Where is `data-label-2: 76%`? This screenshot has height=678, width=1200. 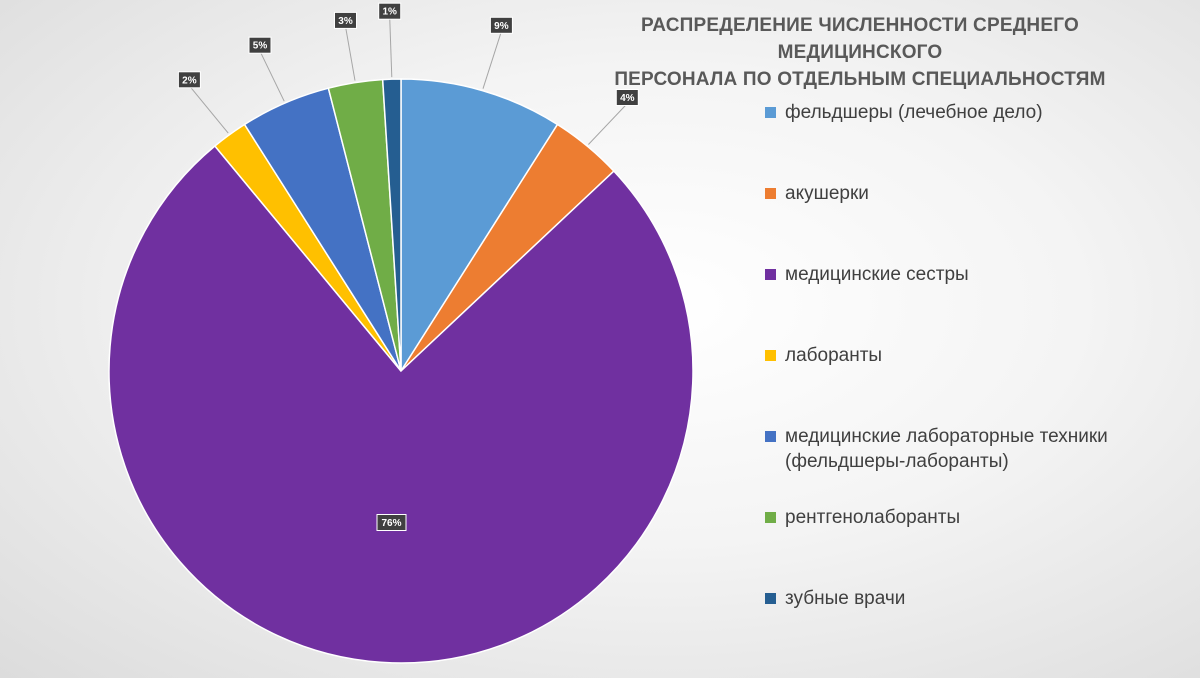
data-label-2: 76% is located at coordinates (391, 522).